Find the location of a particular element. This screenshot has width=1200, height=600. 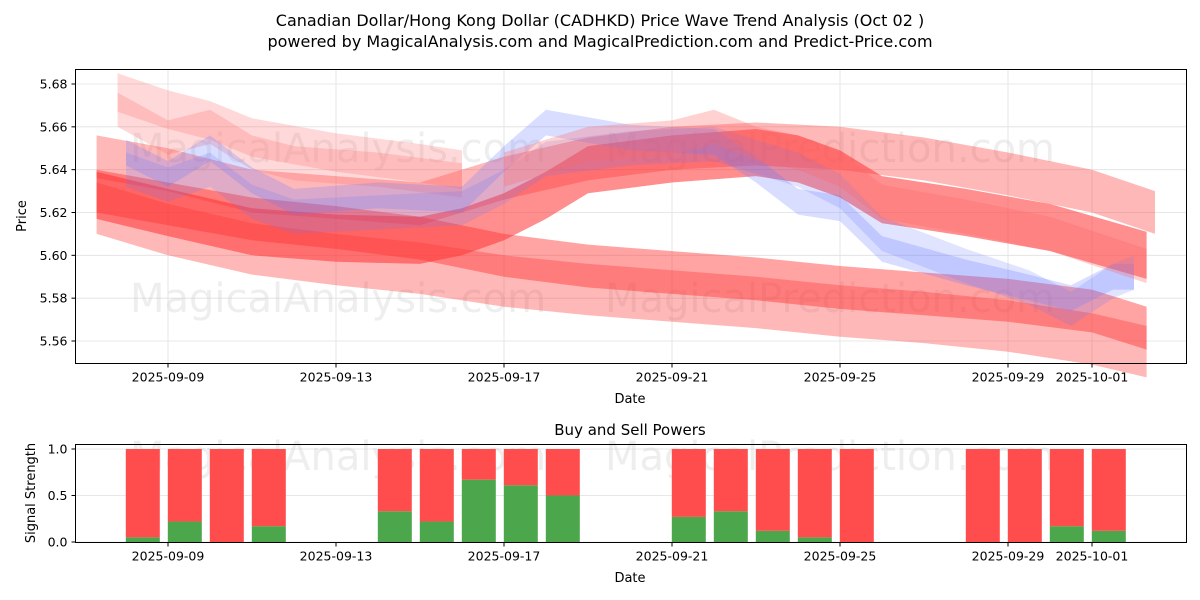

bar-x-tick-label: 2025-09-09 is located at coordinates (168, 556).